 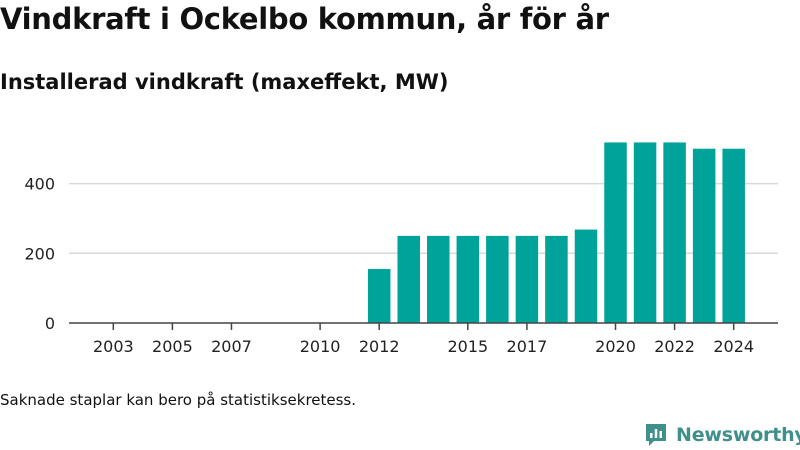 What do you see at coordinates (113, 346) in the screenshot?
I see `x-tick-label: 2003` at bounding box center [113, 346].